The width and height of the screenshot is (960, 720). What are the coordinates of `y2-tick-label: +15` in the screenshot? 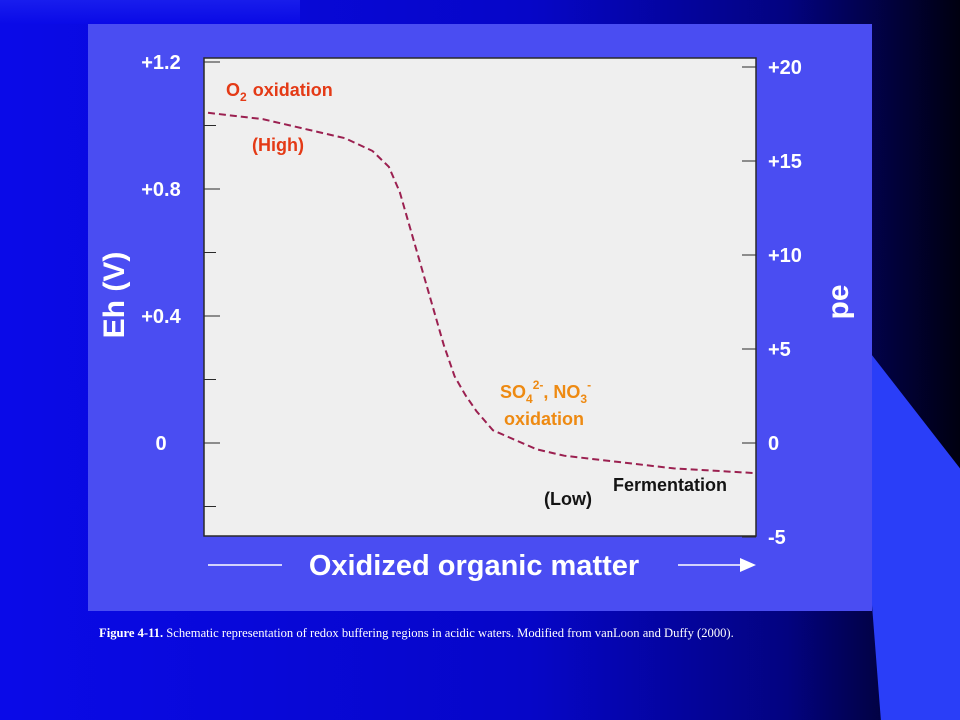 It's located at (785, 162).